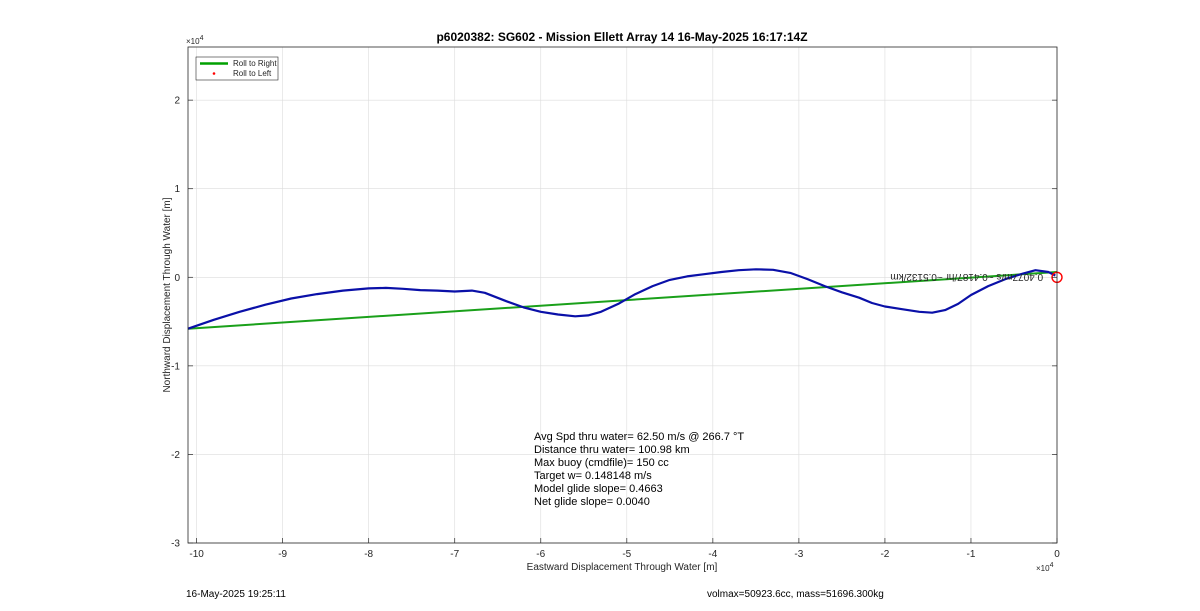 The height and width of the screenshot is (611, 1200). I want to click on y-tick-label: 2, so click(177, 101).